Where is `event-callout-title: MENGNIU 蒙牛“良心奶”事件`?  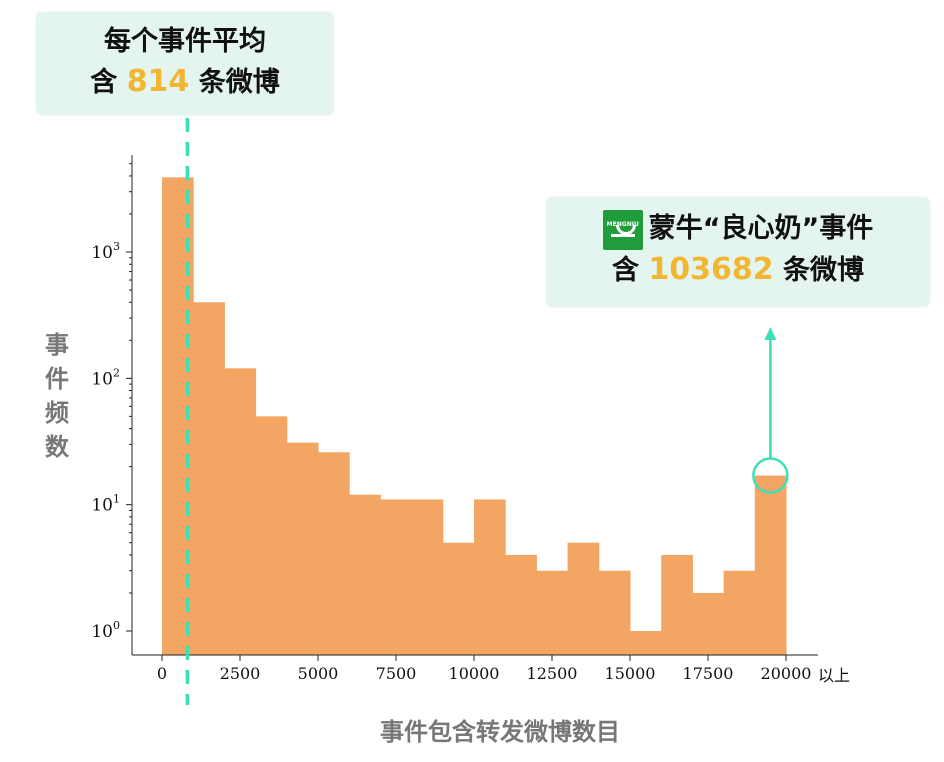 event-callout-title: MENGNIU 蒙牛“良心奶”事件 is located at coordinates (738, 229).